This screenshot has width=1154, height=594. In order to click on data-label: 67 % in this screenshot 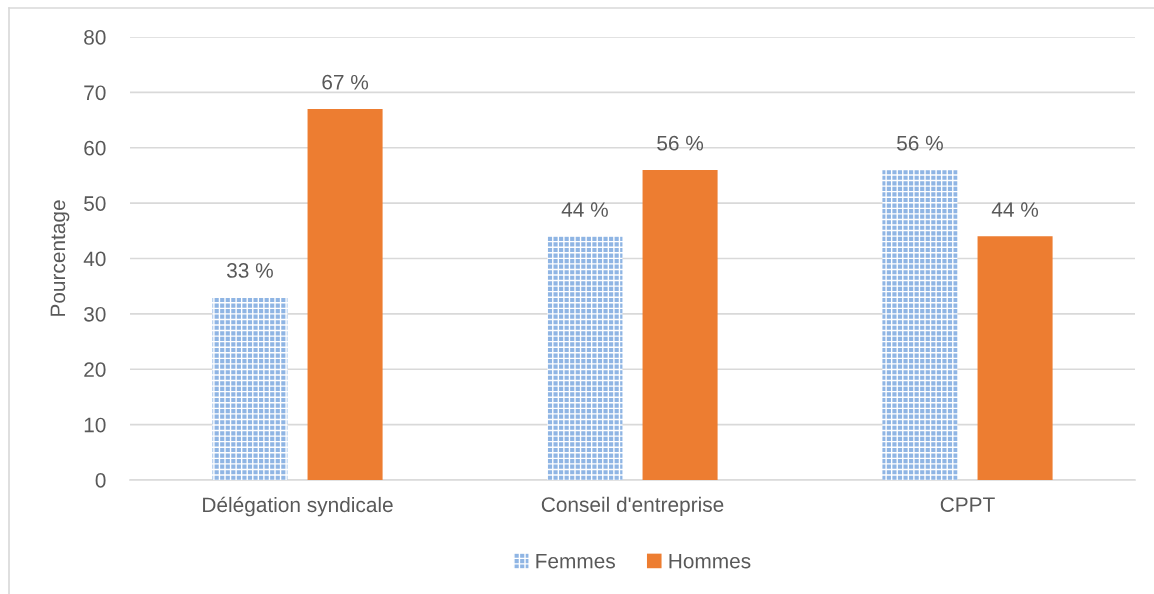, I will do `click(345, 82)`.